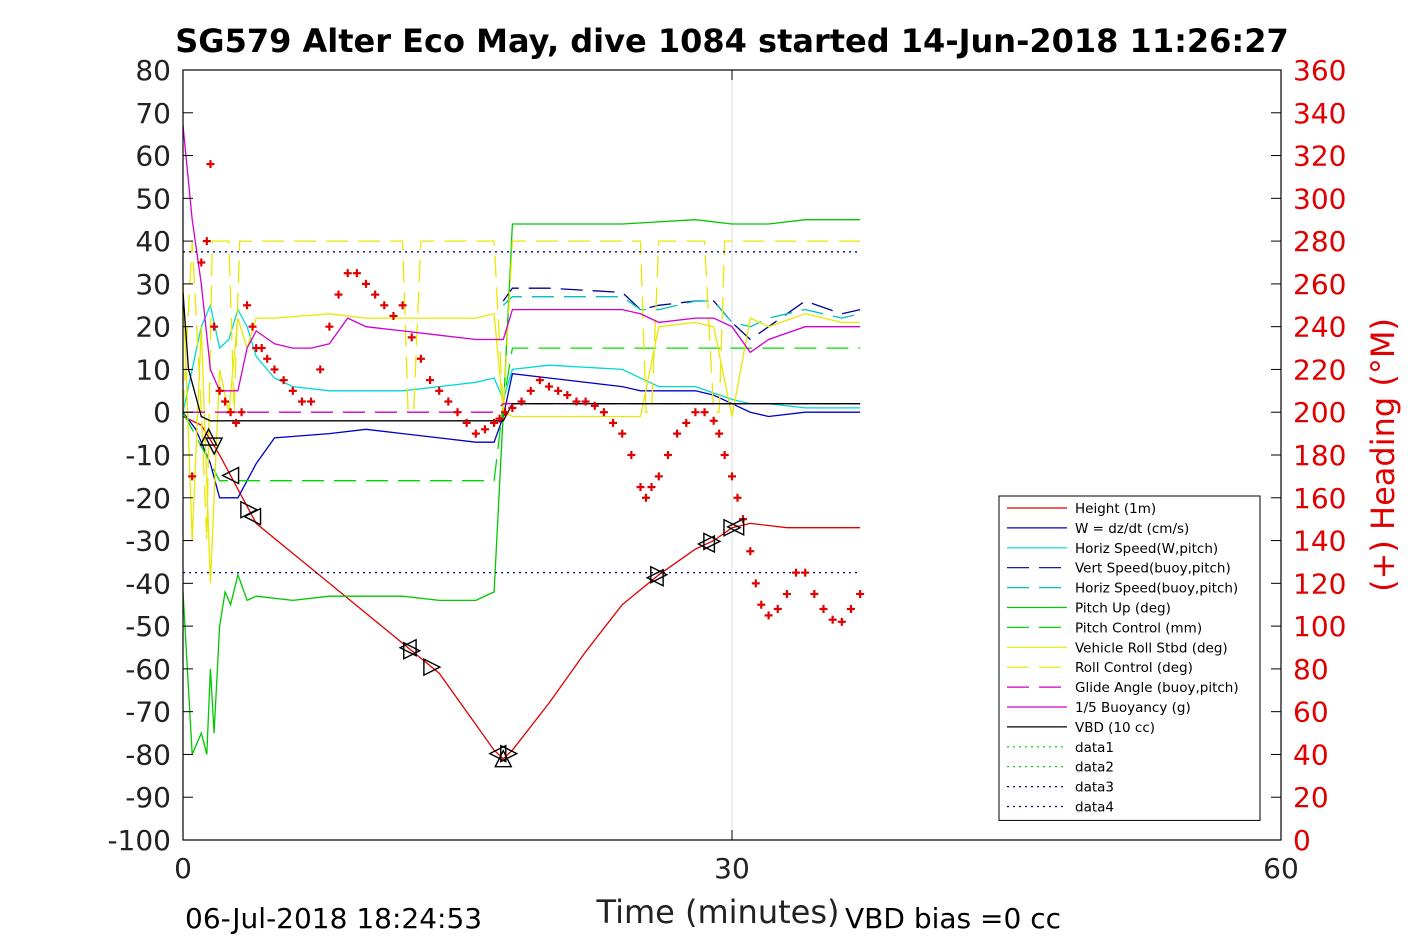 The width and height of the screenshot is (1417, 945). What do you see at coordinates (1311, 712) in the screenshot?
I see `y-right-tick-label: 60` at bounding box center [1311, 712].